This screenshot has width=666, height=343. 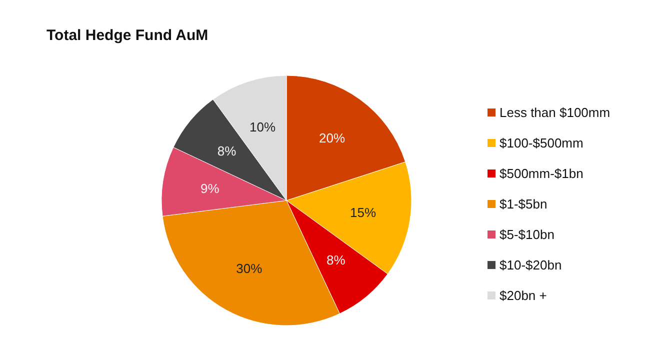 I want to click on legend-label: $1-$5bn, so click(x=524, y=204).